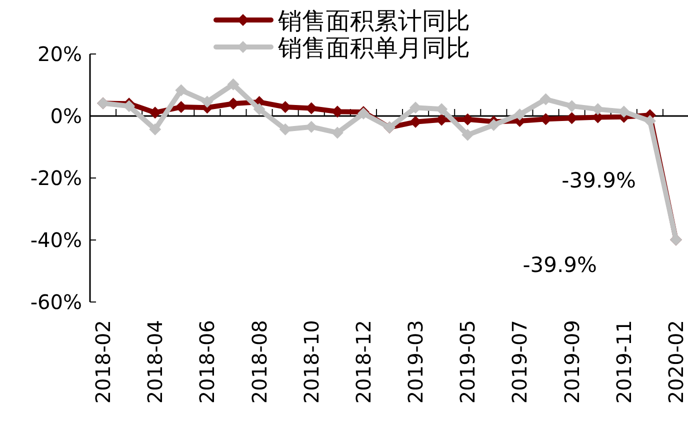 The height and width of the screenshot is (425, 688). Describe the element at coordinates (311, 362) in the screenshot. I see `x-tick-label: 2018-10` at that location.